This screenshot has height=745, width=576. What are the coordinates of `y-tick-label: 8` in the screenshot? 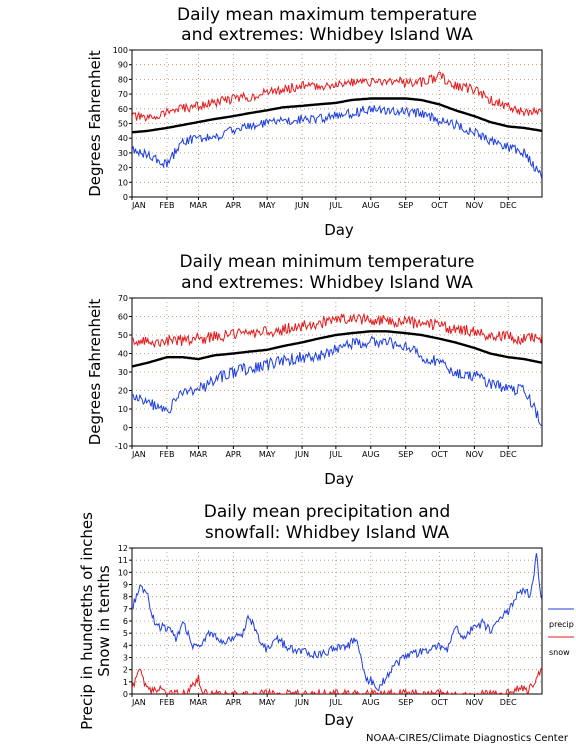 It's located at (125, 597).